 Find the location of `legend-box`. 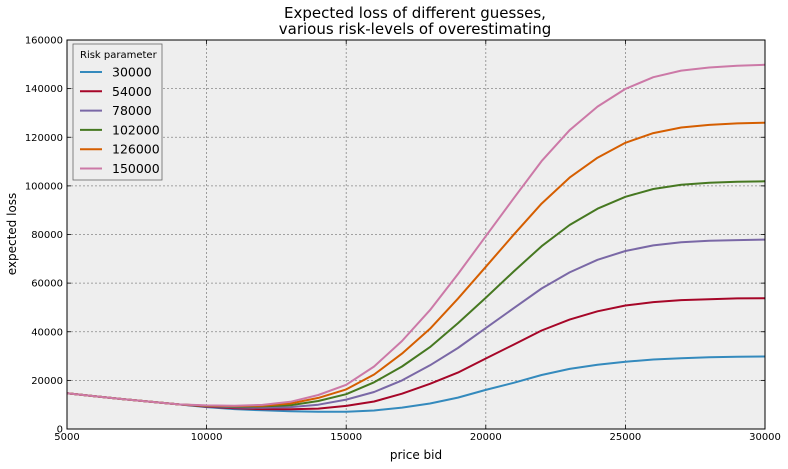

legend-box is located at coordinates (117, 112).